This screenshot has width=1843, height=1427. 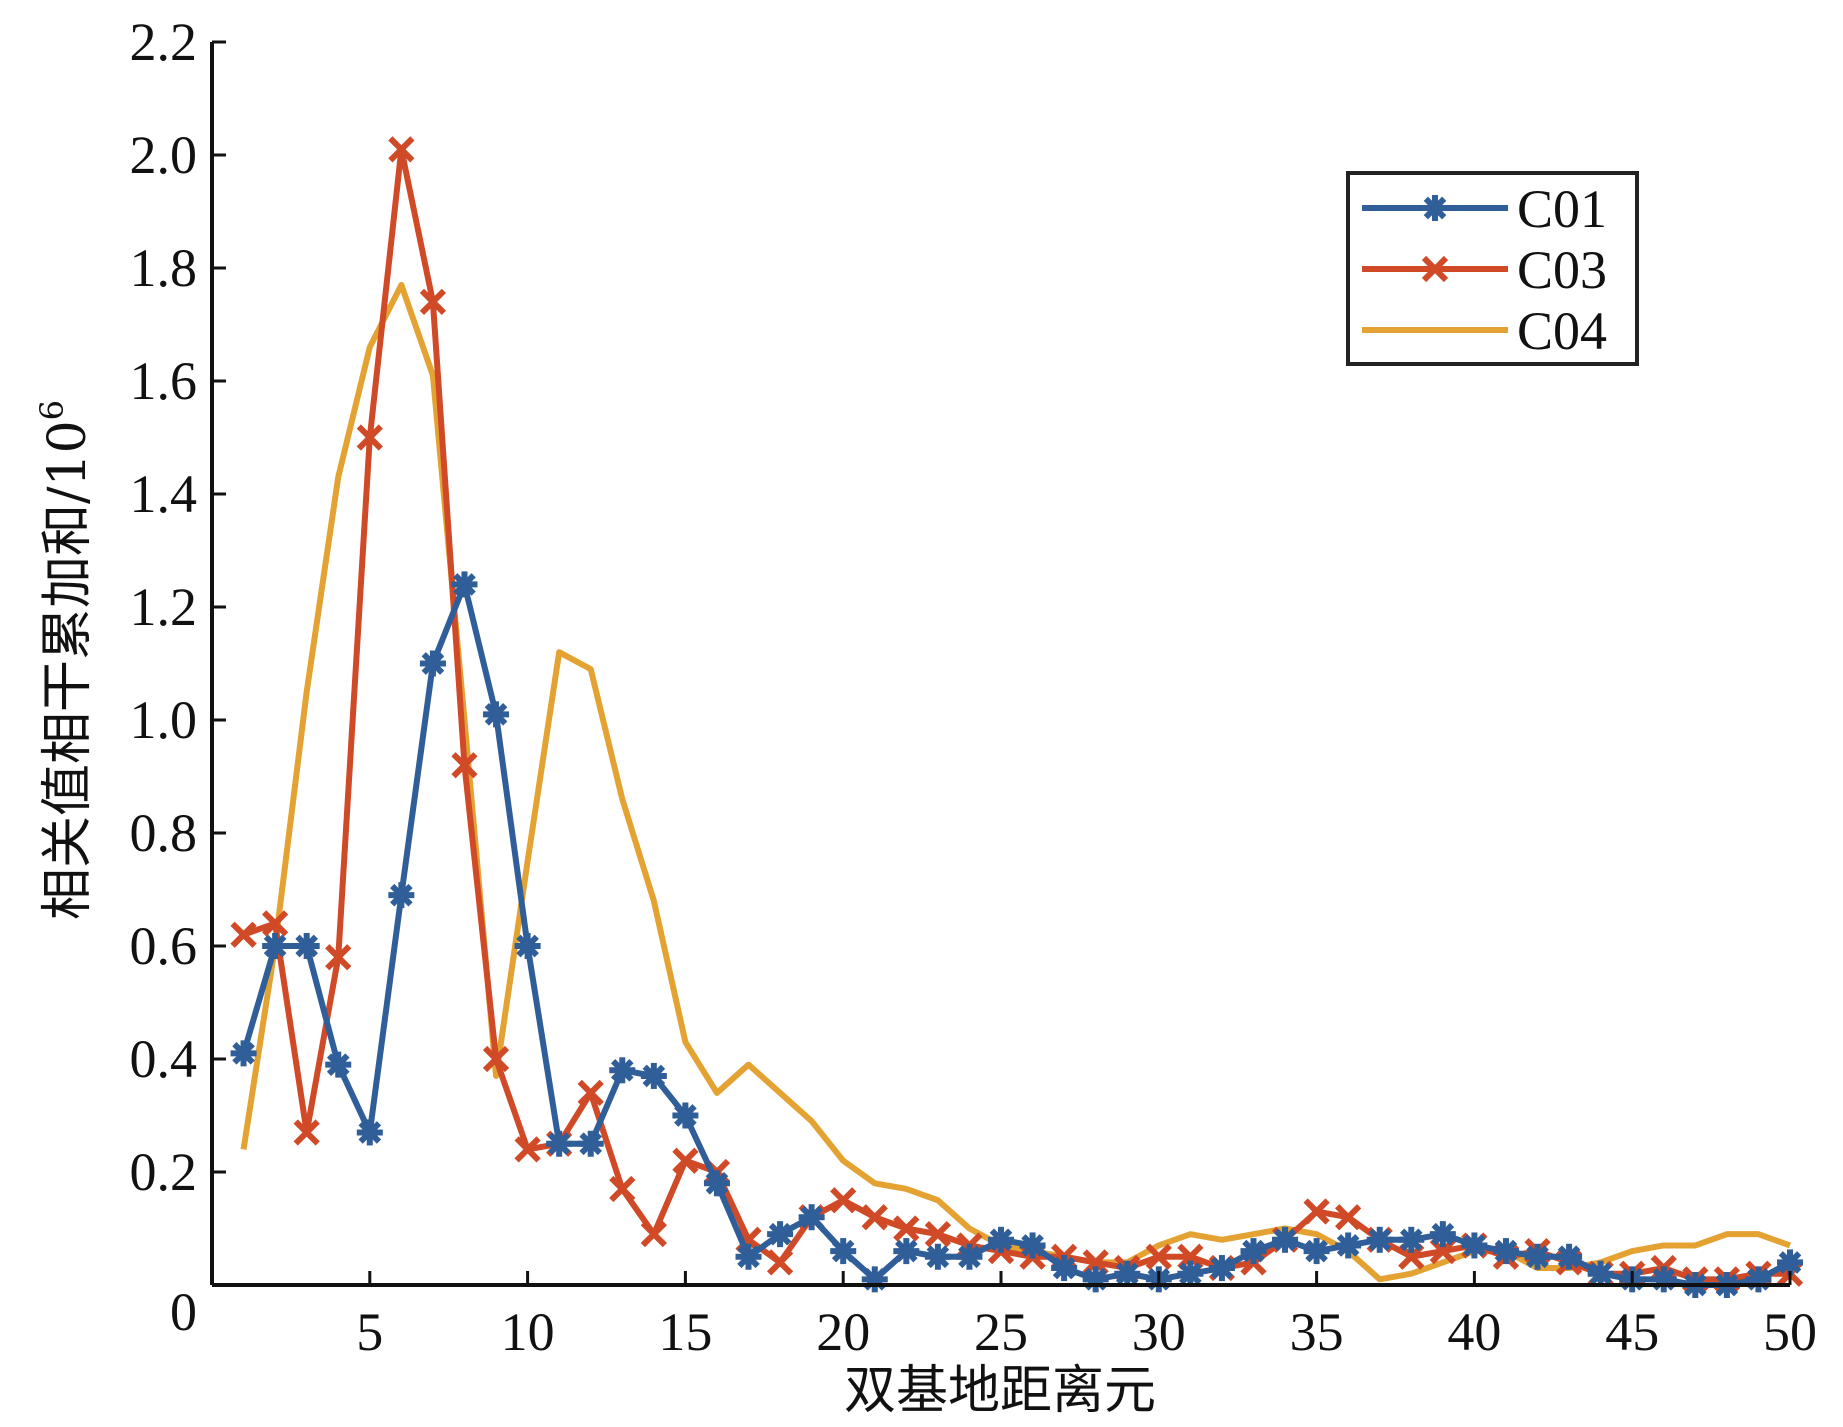 I want to click on x-tick-label: 40, so click(x=1474, y=1332).